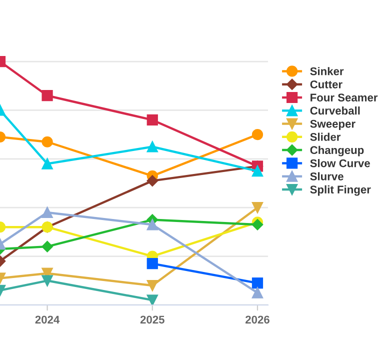 Image resolution: width=386 pixels, height=337 pixels. Describe the element at coordinates (340, 190) in the screenshot. I see `legend-label: Split Finger` at that location.